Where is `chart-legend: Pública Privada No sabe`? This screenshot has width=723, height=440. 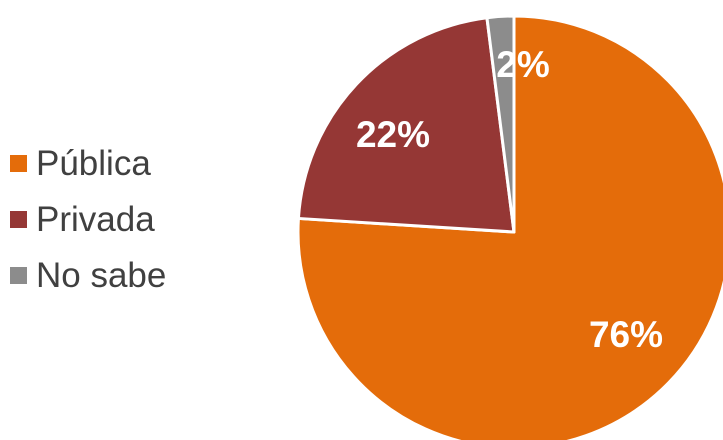
chart-legend: Pública Privada No sabe is located at coordinates (110, 219).